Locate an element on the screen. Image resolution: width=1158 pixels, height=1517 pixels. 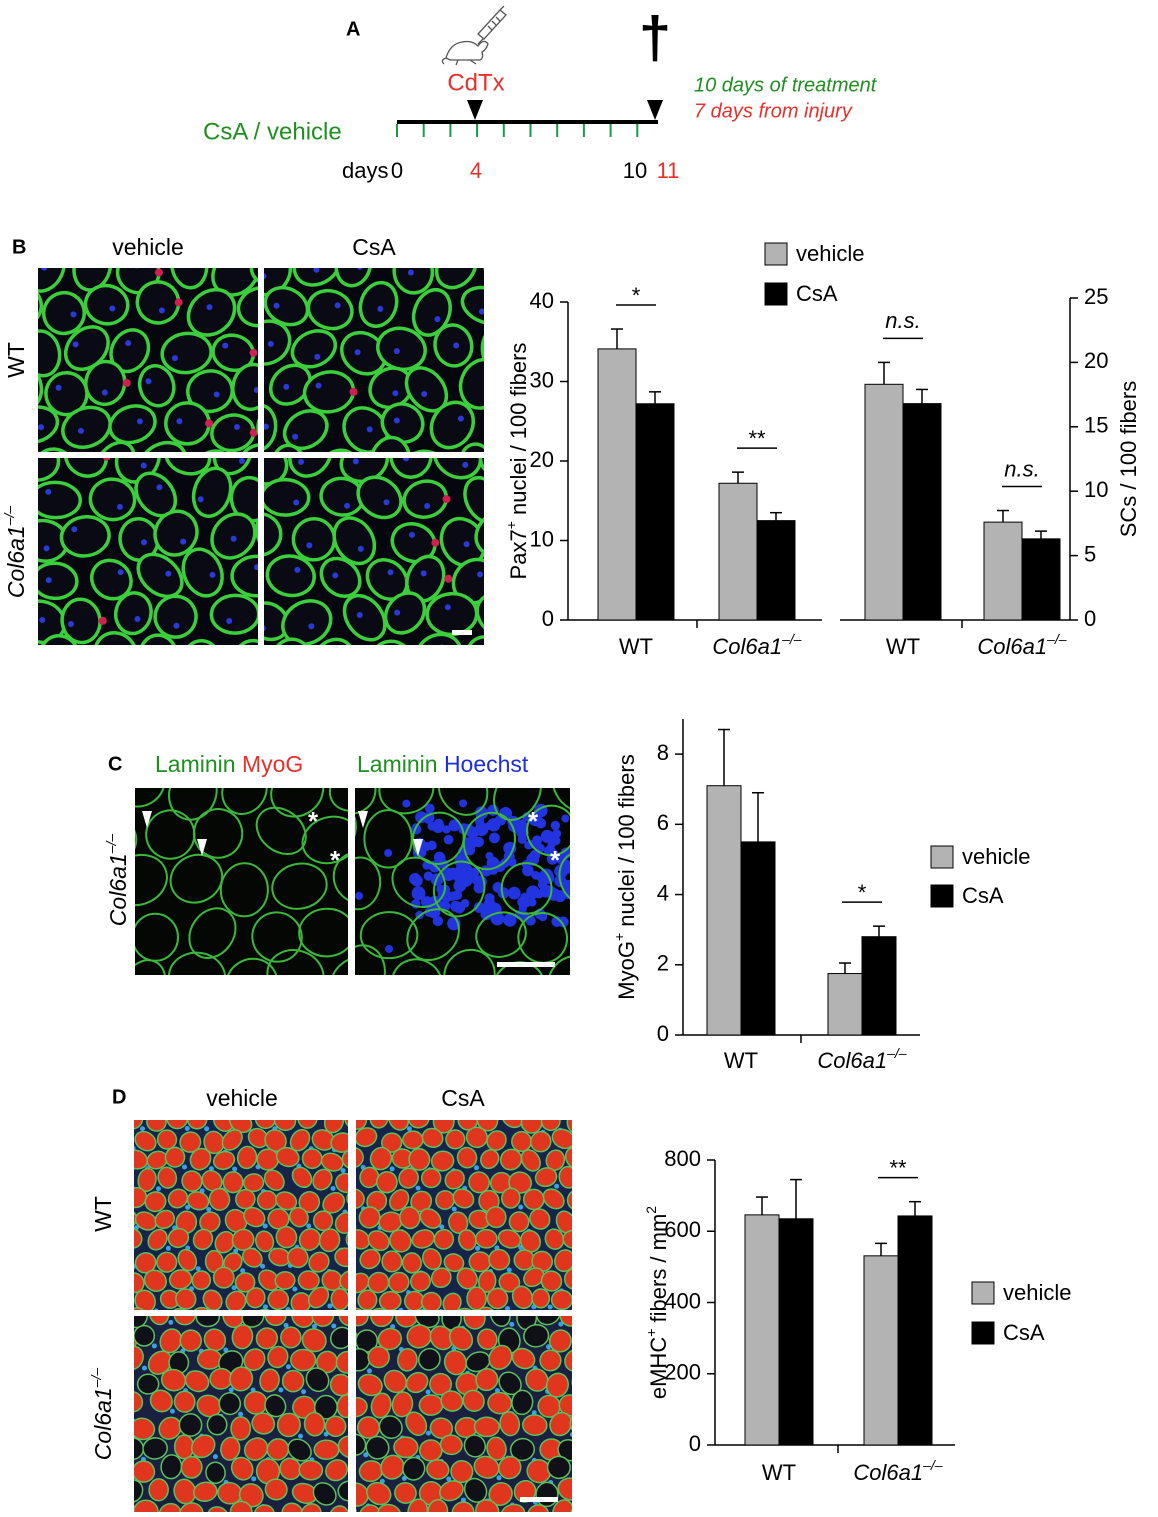
row-label: Col6a1–/– is located at coordinates (102, 1414).